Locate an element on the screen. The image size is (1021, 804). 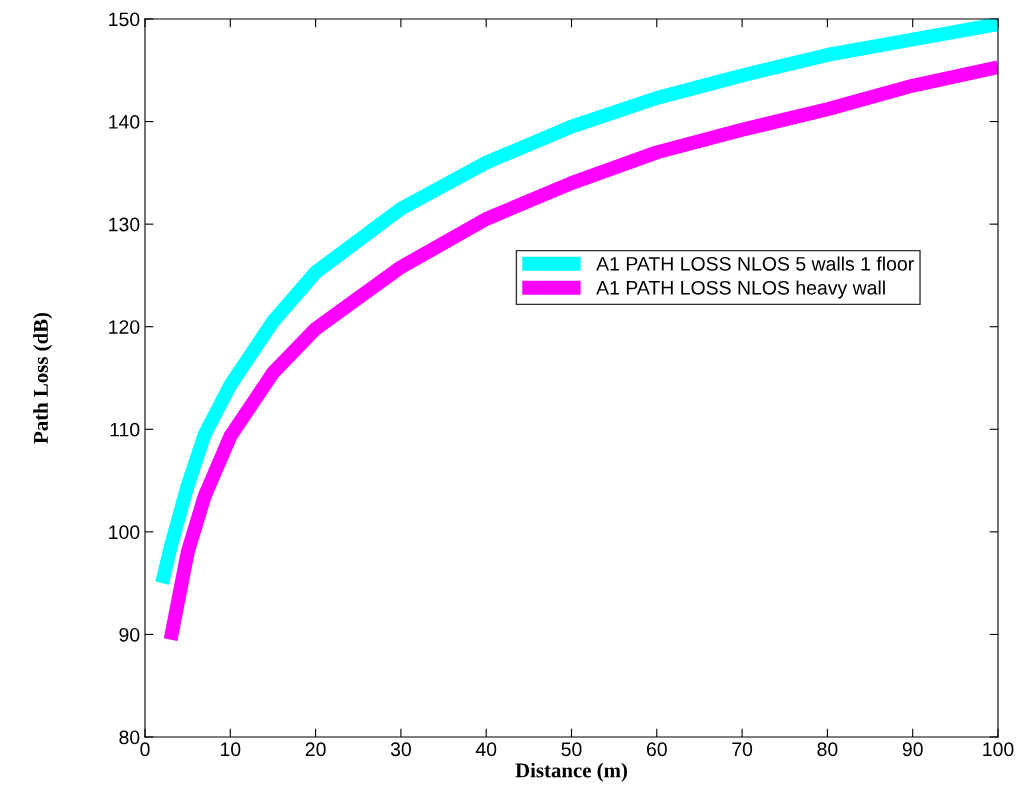
x-tick-label: 40 is located at coordinates (486, 749).